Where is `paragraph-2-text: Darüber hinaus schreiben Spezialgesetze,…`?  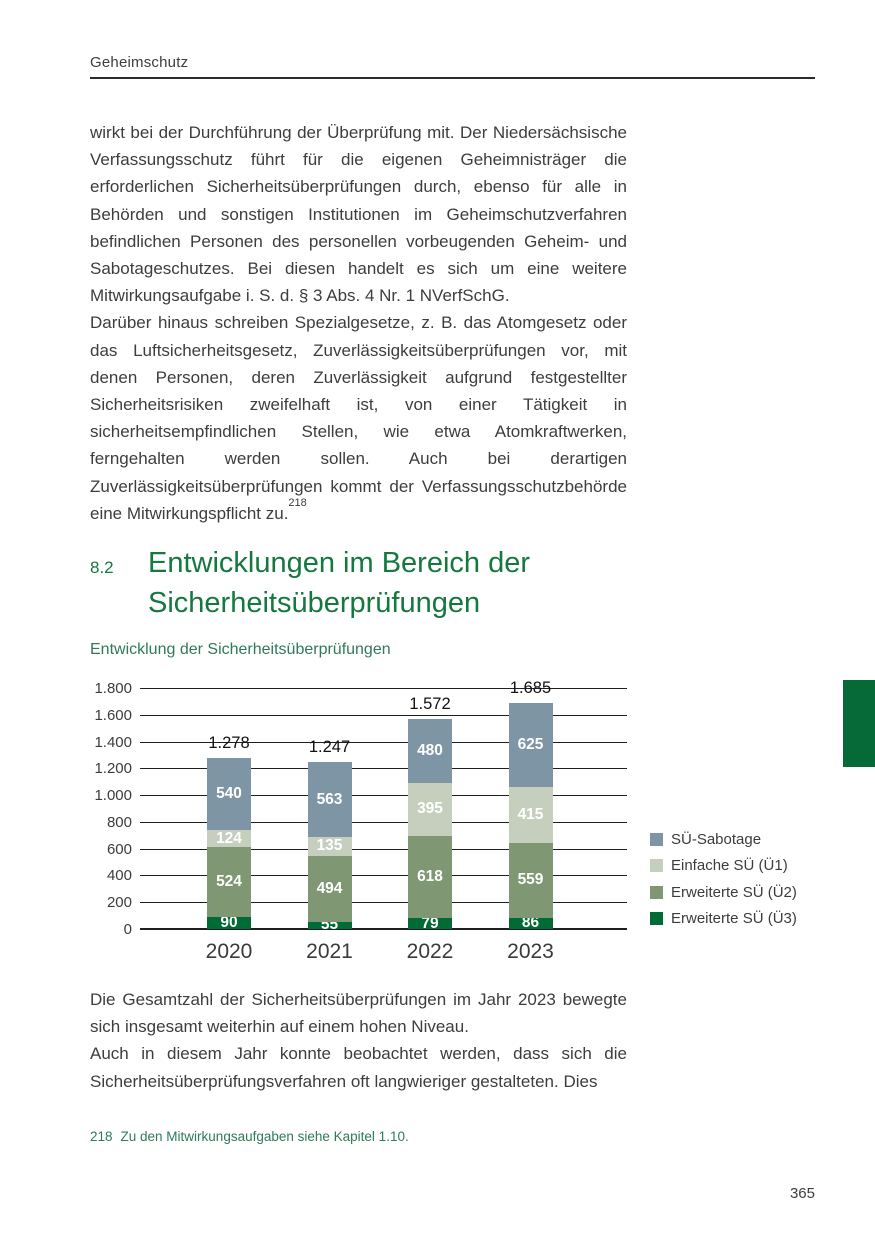
paragraph-2-text: Darüber hinaus schreiben Spezialgesetze,… is located at coordinates (358, 418).